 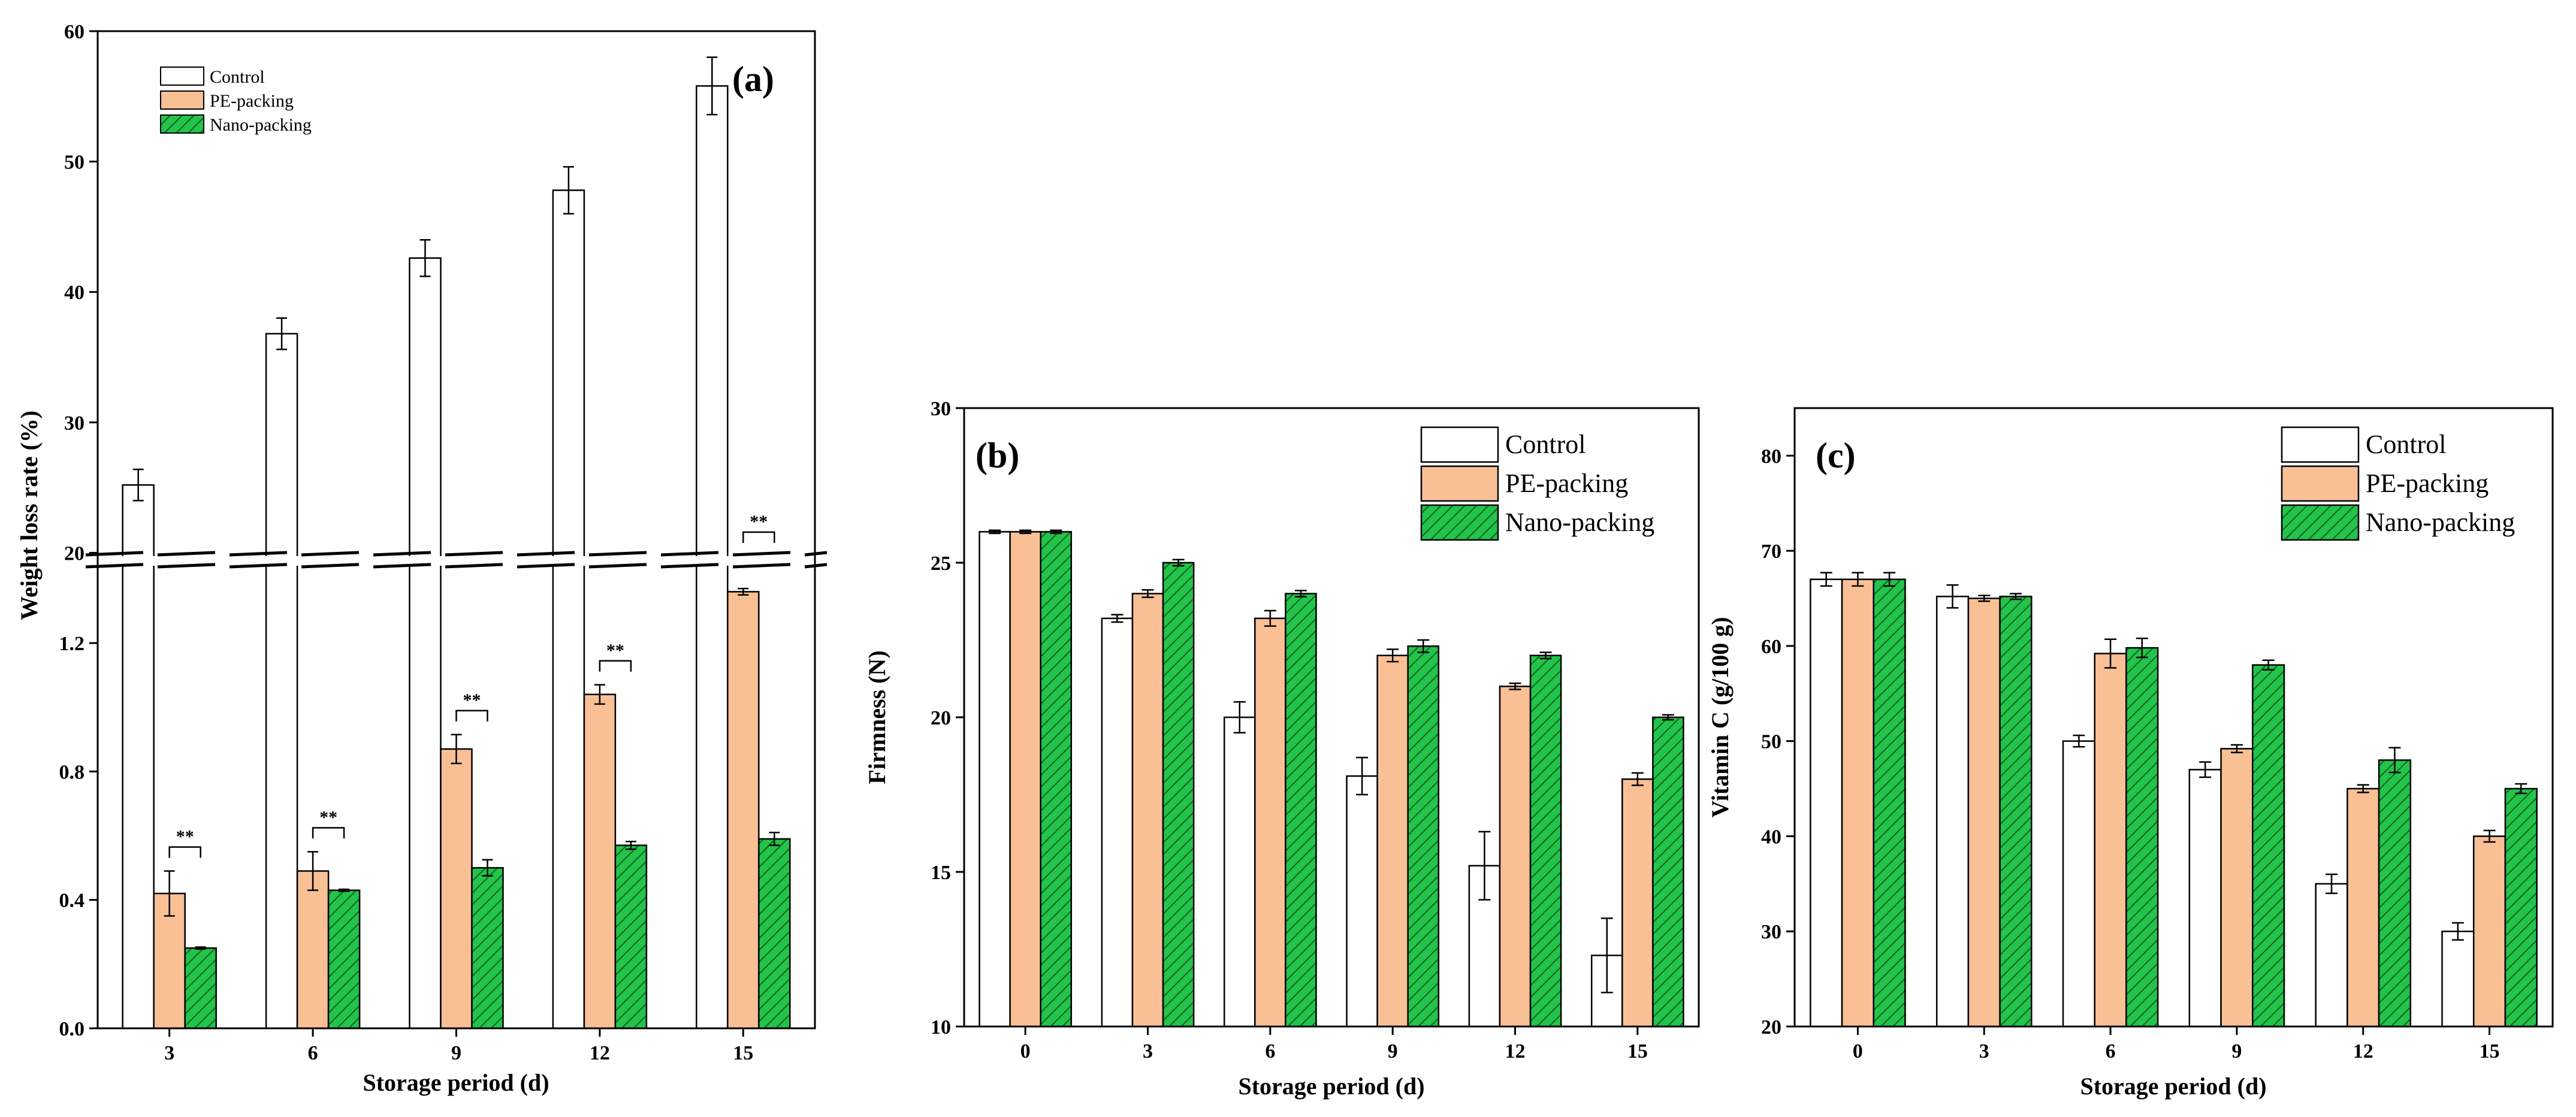 I want to click on panel-b-ylabel: Firmness (N), so click(x=877, y=717).